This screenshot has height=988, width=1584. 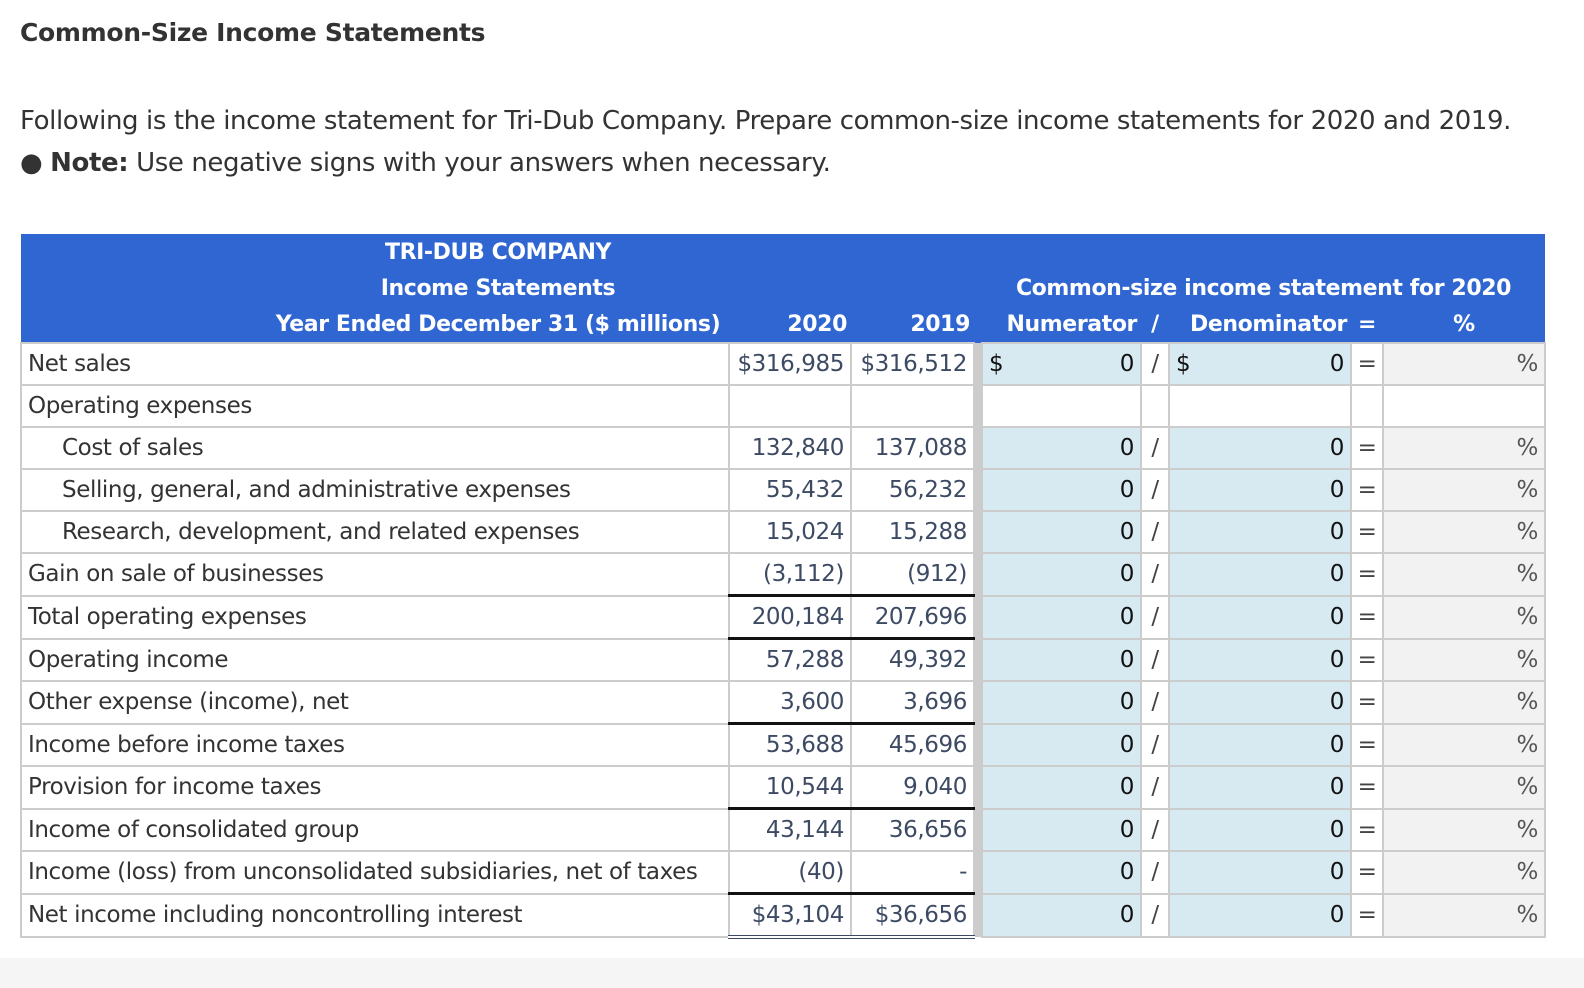 What do you see at coordinates (783, 364) in the screenshot?
I see `table-row: Net sales $316,985 $316,512 $0/$0 =%` at bounding box center [783, 364].